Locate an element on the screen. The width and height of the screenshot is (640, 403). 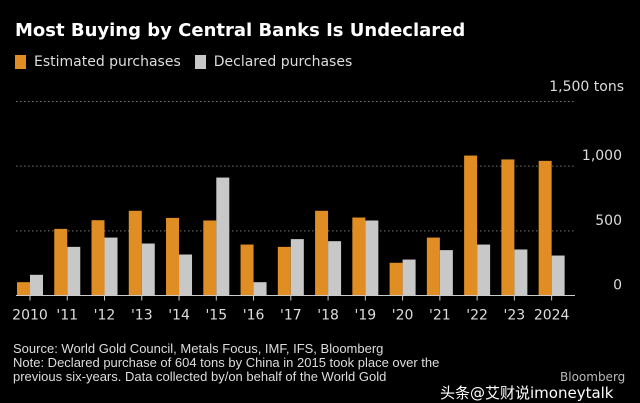
x-tick-label: '11 is located at coordinates (67, 316).